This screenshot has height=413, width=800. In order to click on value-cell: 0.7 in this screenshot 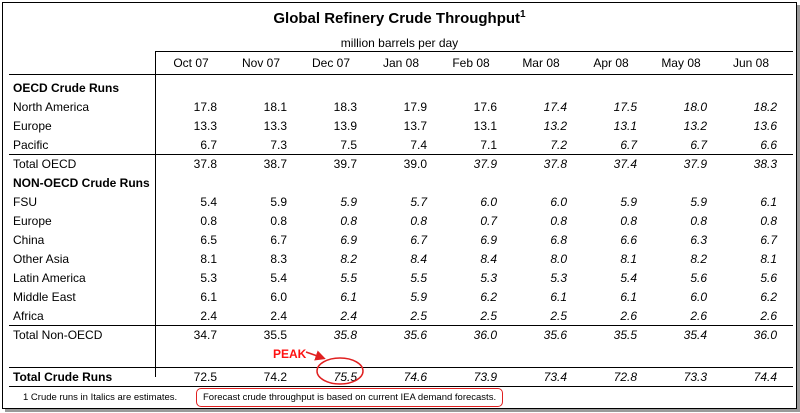, I will do `click(488, 221)`.